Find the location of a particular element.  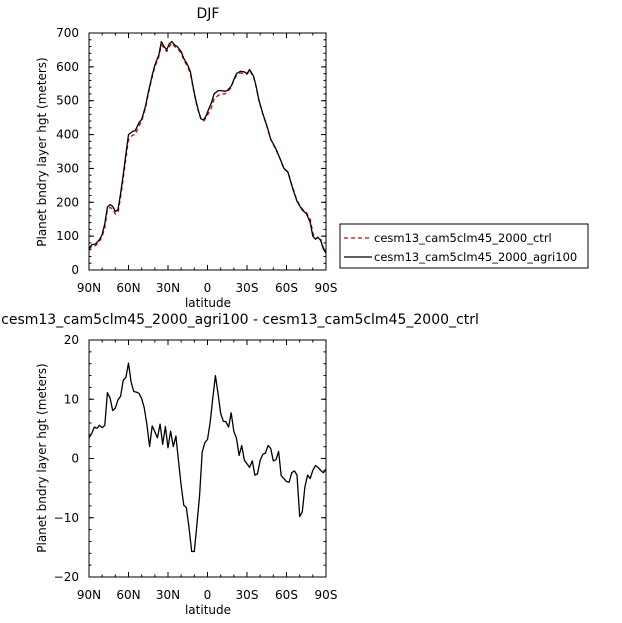

y-tick-label: 20 is located at coordinates (71, 340).